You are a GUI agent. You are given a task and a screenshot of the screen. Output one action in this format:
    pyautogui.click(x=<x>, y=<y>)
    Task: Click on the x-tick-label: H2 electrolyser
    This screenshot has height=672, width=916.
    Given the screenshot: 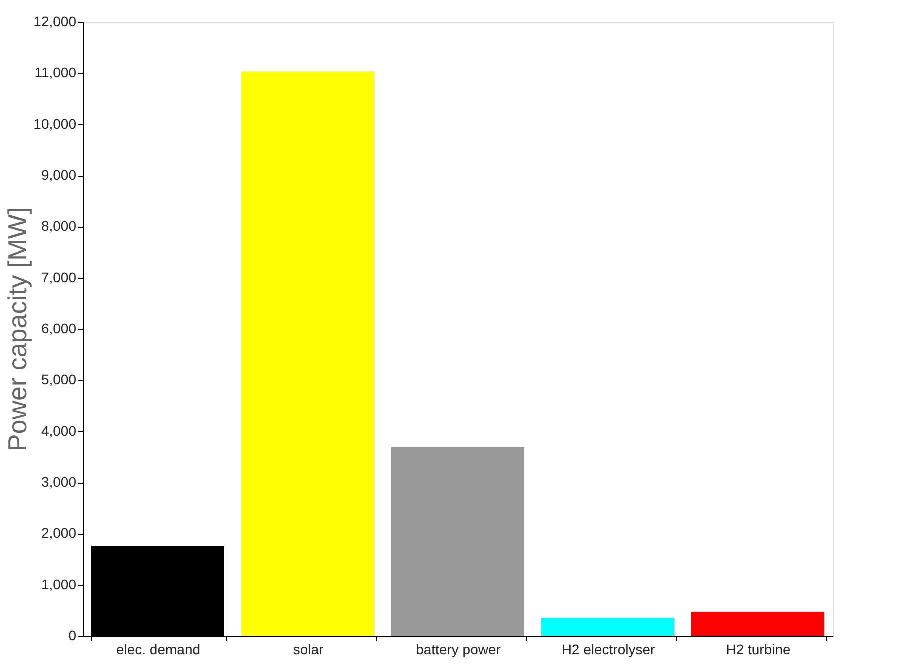 What is the action you would take?
    pyautogui.click(x=609, y=650)
    